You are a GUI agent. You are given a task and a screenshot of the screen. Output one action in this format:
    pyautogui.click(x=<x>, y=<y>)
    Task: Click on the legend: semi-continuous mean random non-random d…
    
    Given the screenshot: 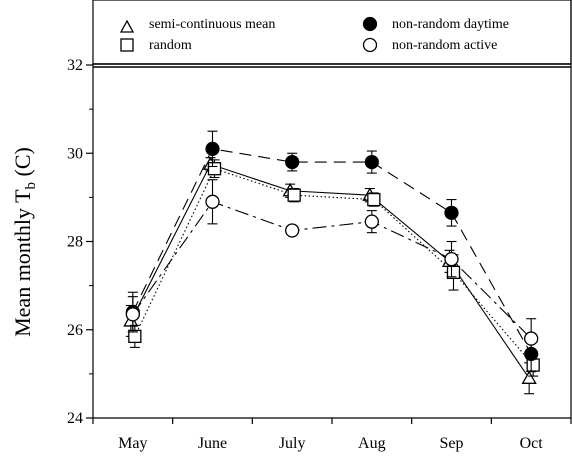 What is the action you would take?
    pyautogui.click(x=332, y=32)
    